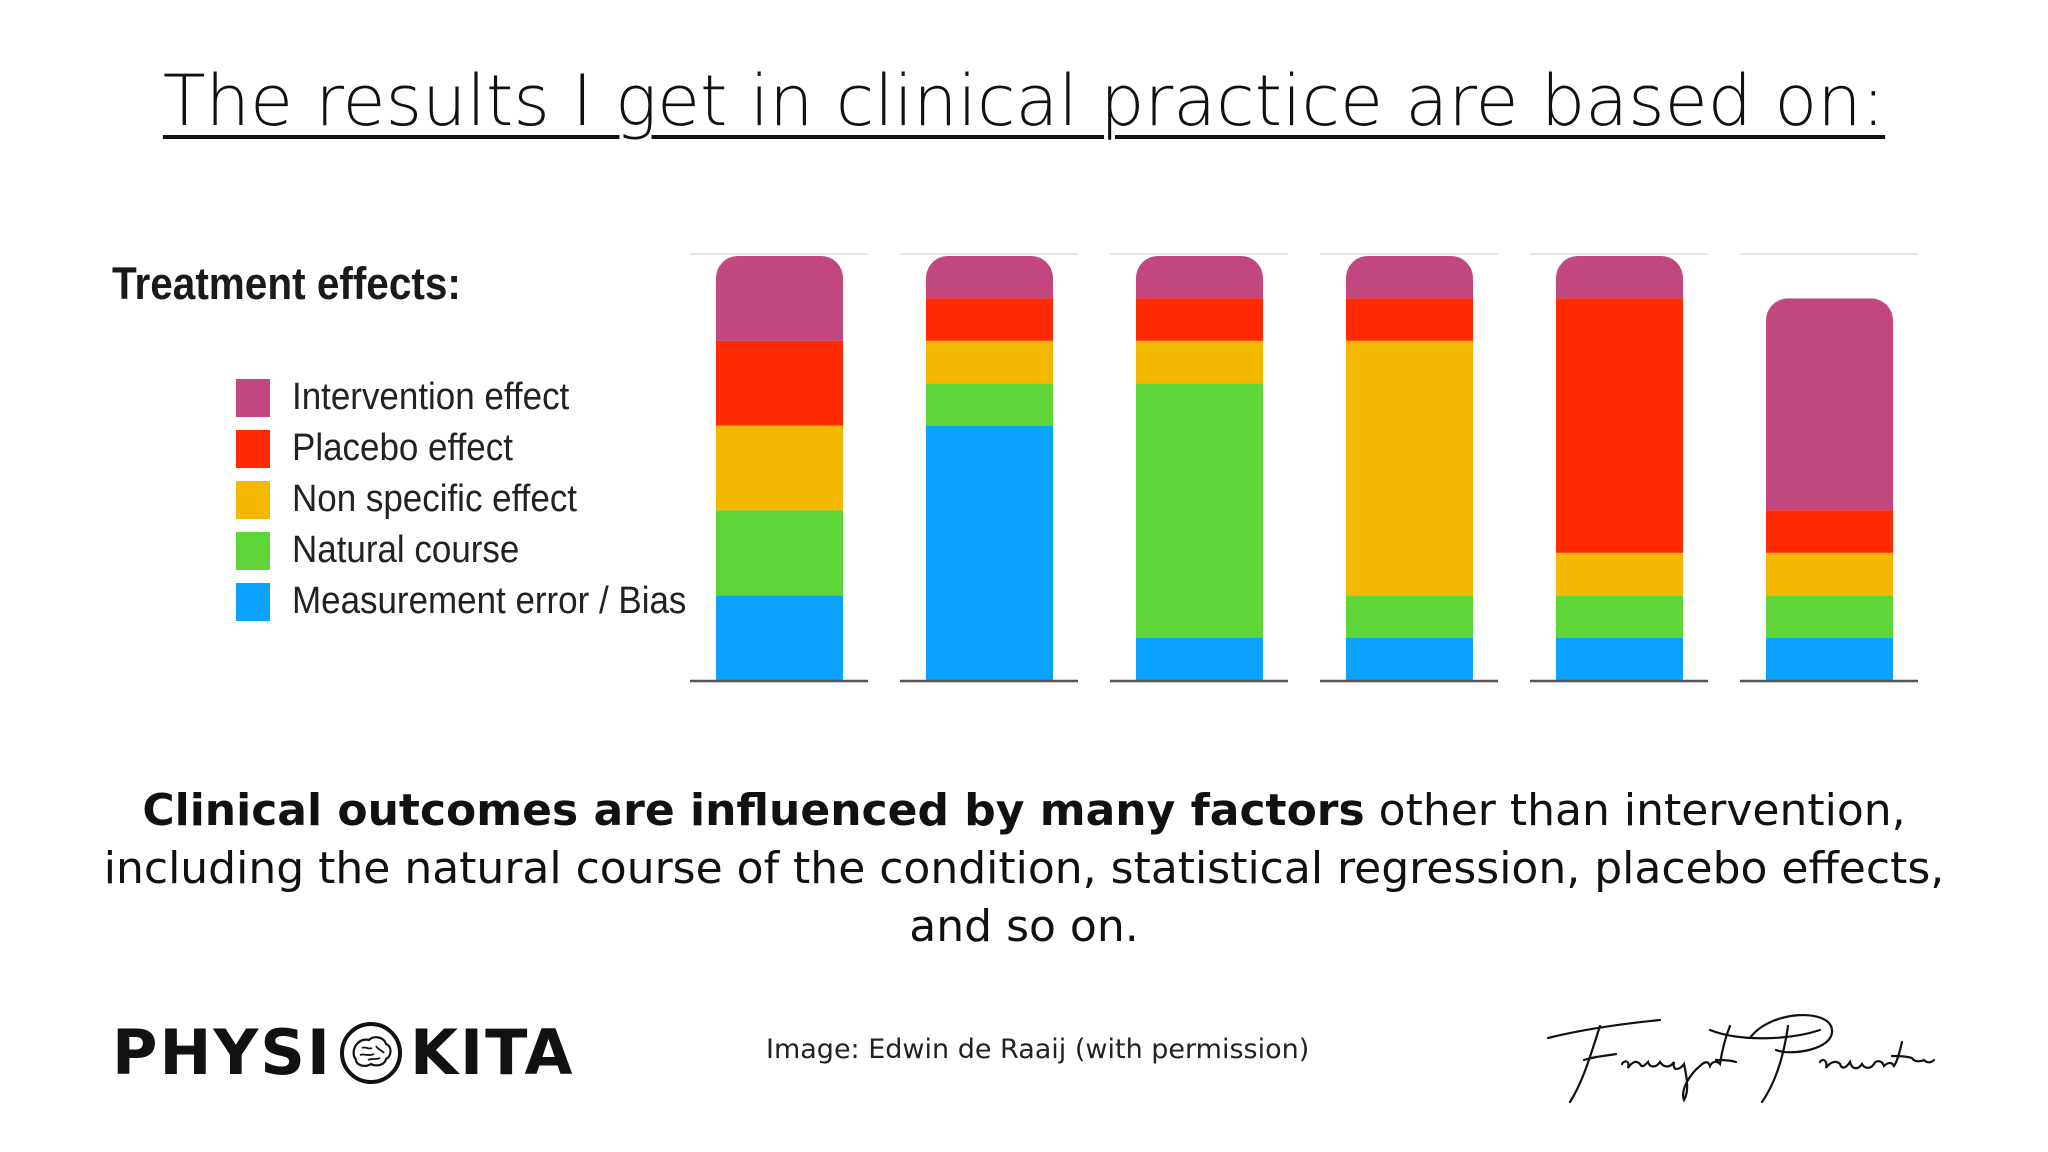 The height and width of the screenshot is (1152, 2048). What do you see at coordinates (1635, 810) in the screenshot?
I see `caption-rest: other than intervention,` at bounding box center [1635, 810].